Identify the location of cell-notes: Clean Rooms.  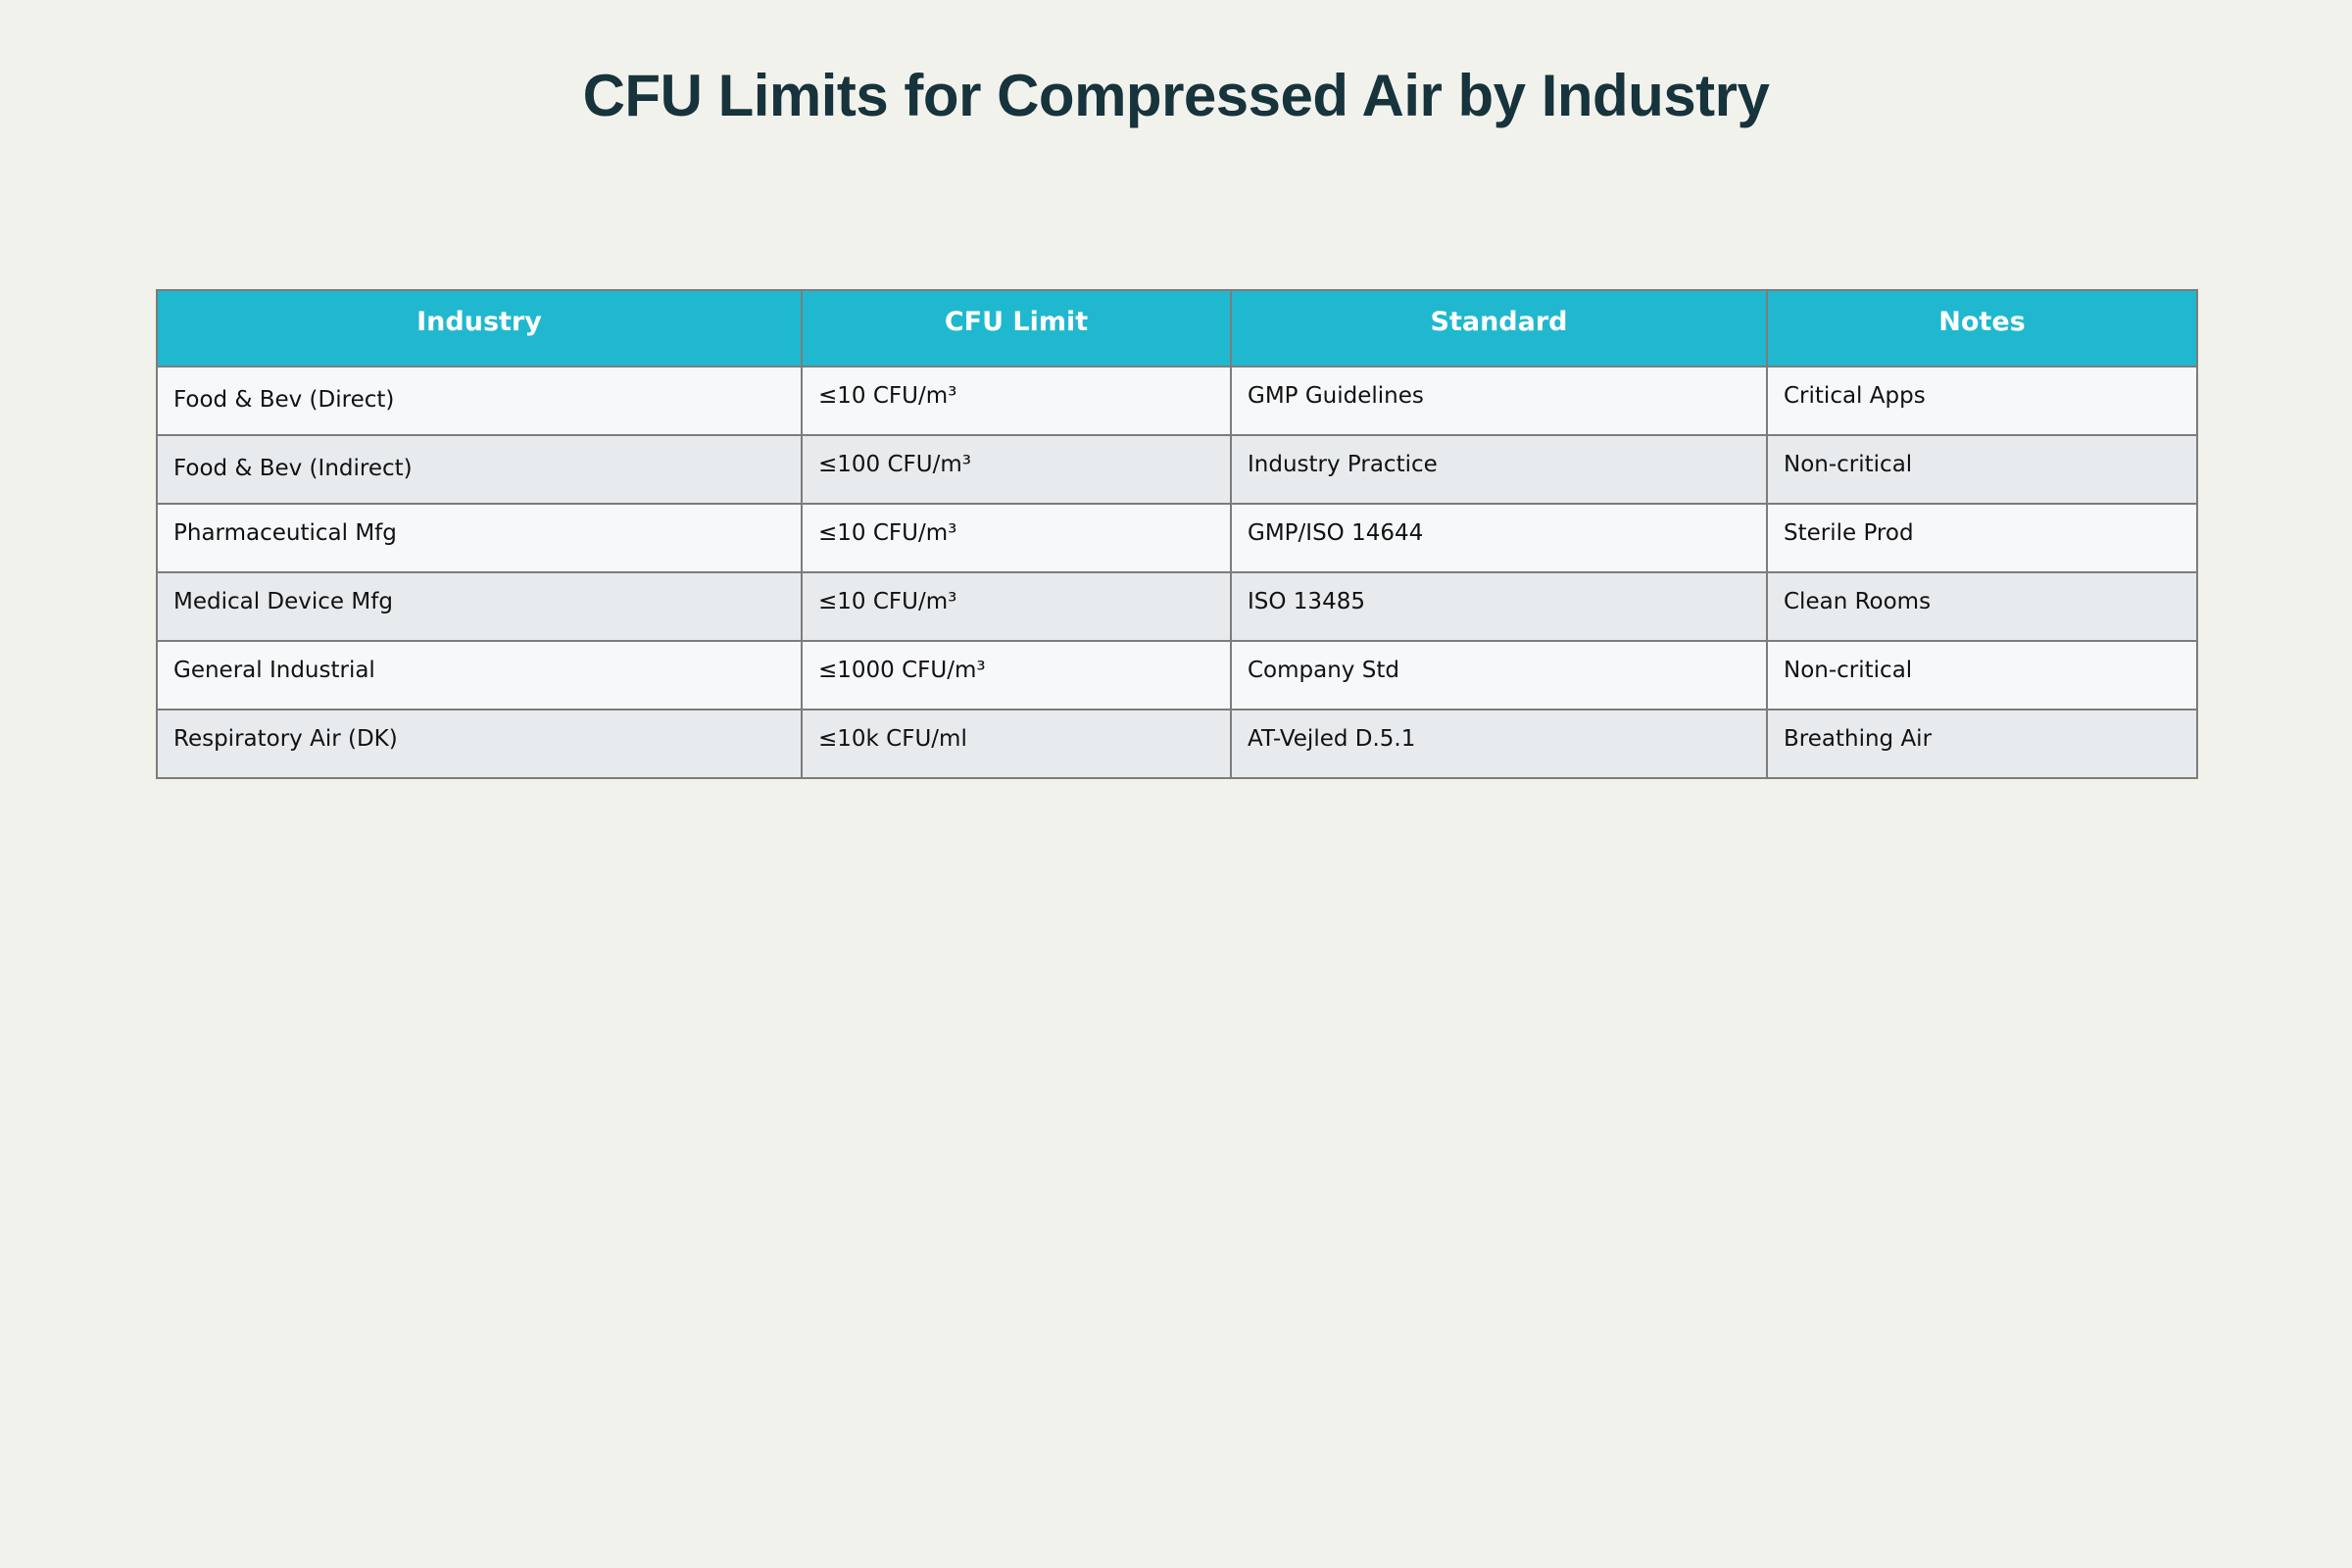
(1982, 606).